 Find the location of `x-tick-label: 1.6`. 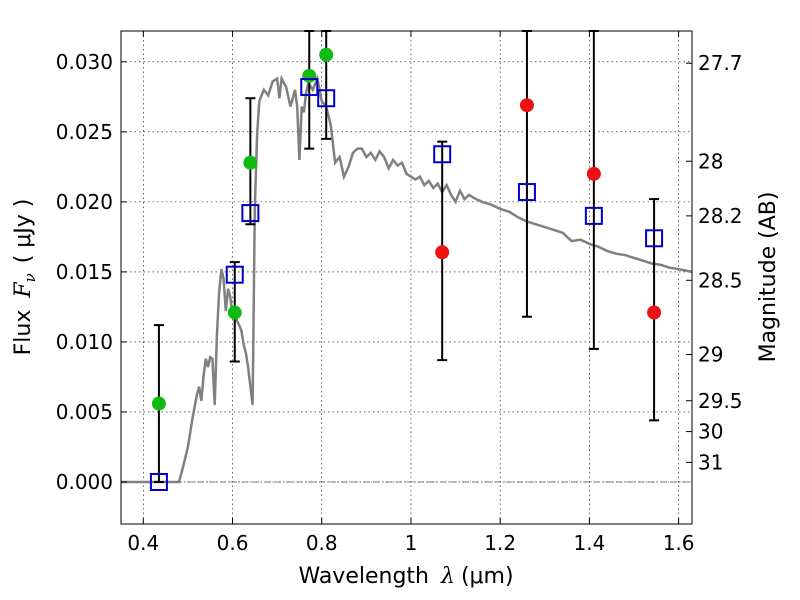

x-tick-label: 1.6 is located at coordinates (679, 543).